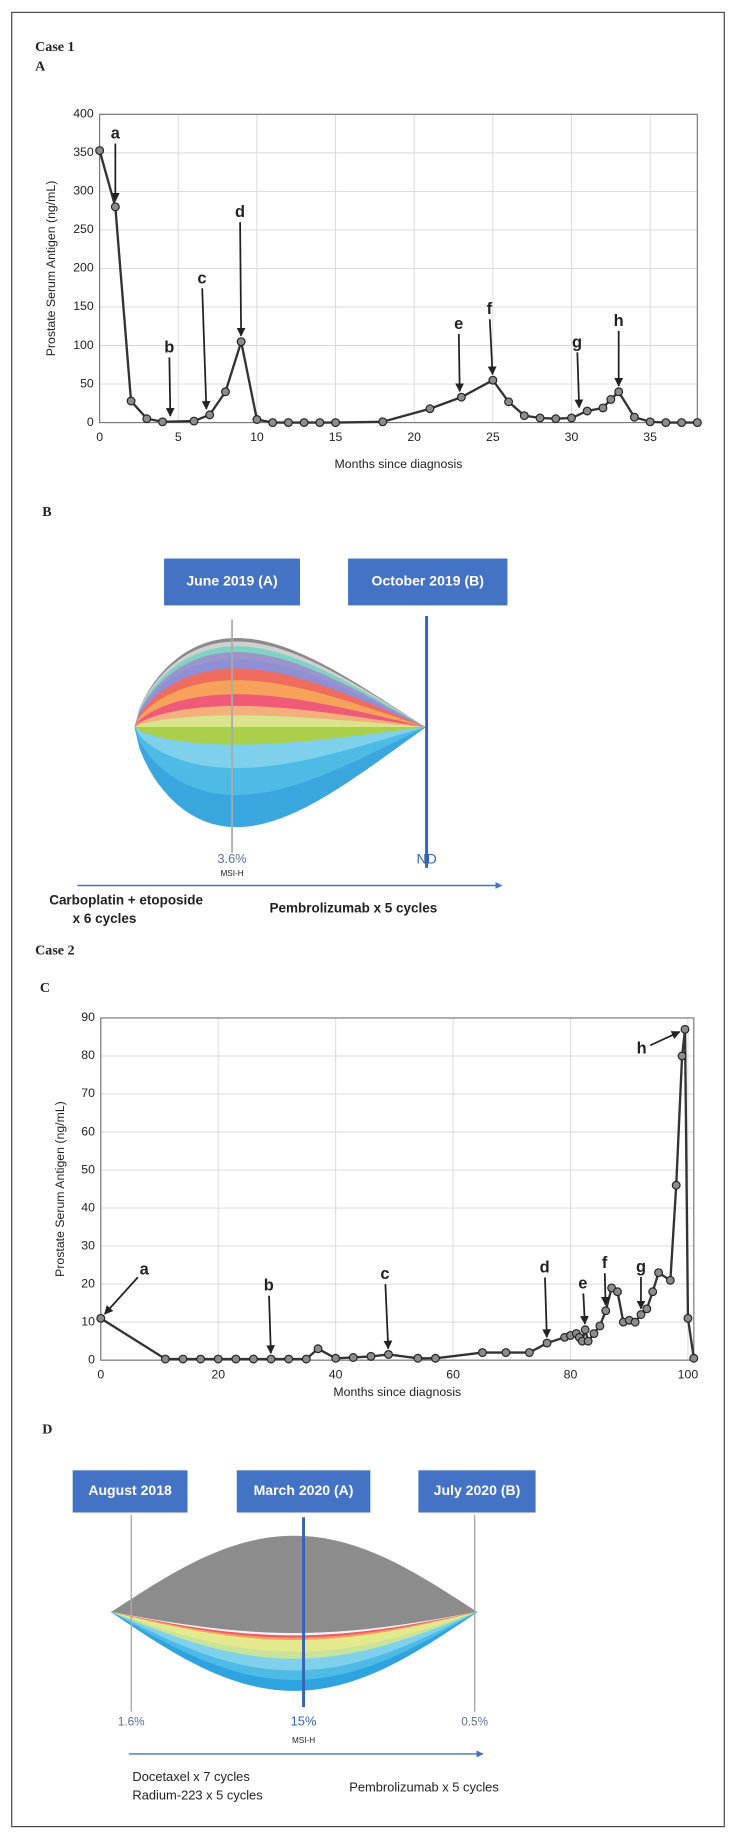  What do you see at coordinates (577, 342) in the screenshot?
I see `annotation-label: g` at bounding box center [577, 342].